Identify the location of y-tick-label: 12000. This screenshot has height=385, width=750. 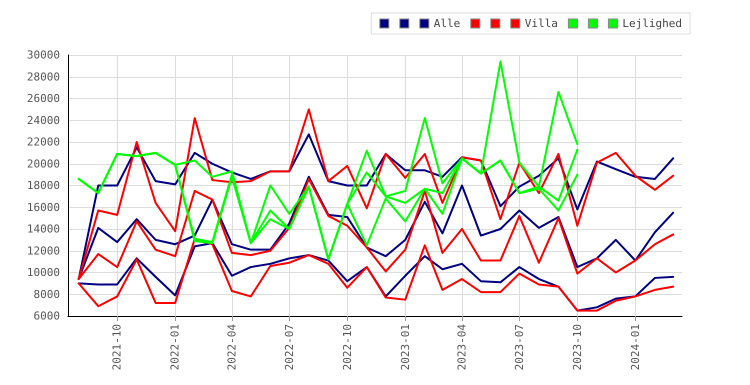
(43, 251).